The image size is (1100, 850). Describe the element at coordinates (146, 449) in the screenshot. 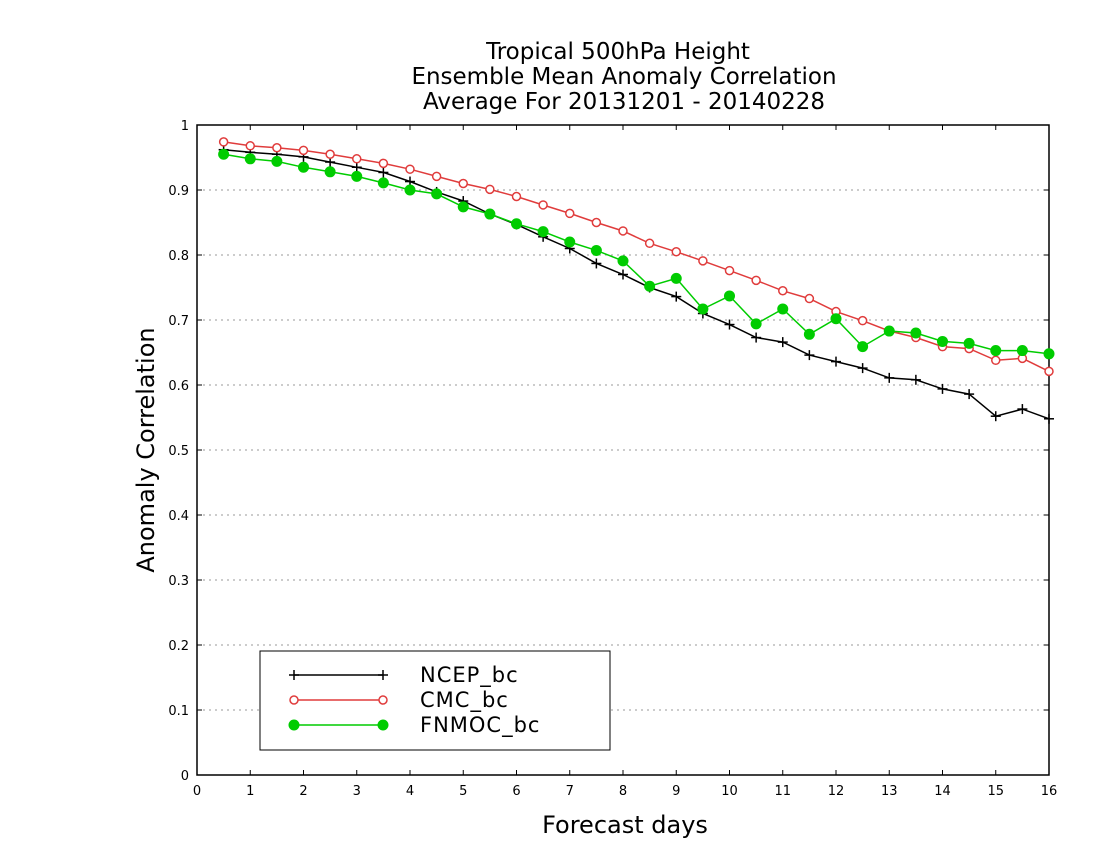

I see `y-axis-label: Anomaly Correlation` at that location.